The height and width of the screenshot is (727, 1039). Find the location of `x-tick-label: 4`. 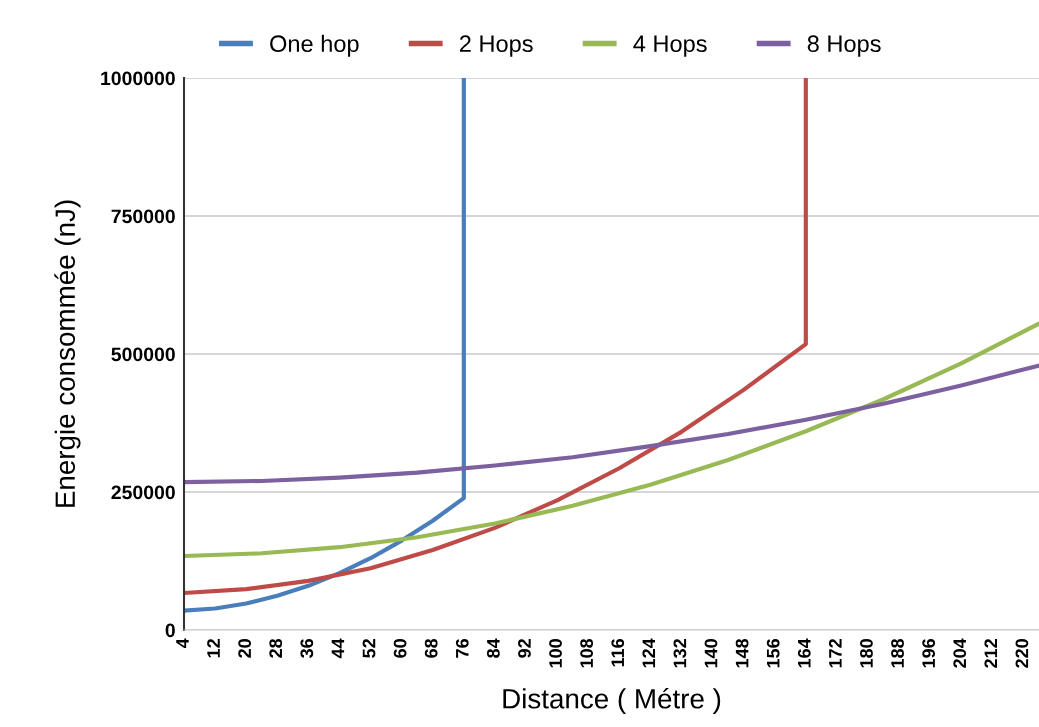

x-tick-label: 4 is located at coordinates (182, 643).